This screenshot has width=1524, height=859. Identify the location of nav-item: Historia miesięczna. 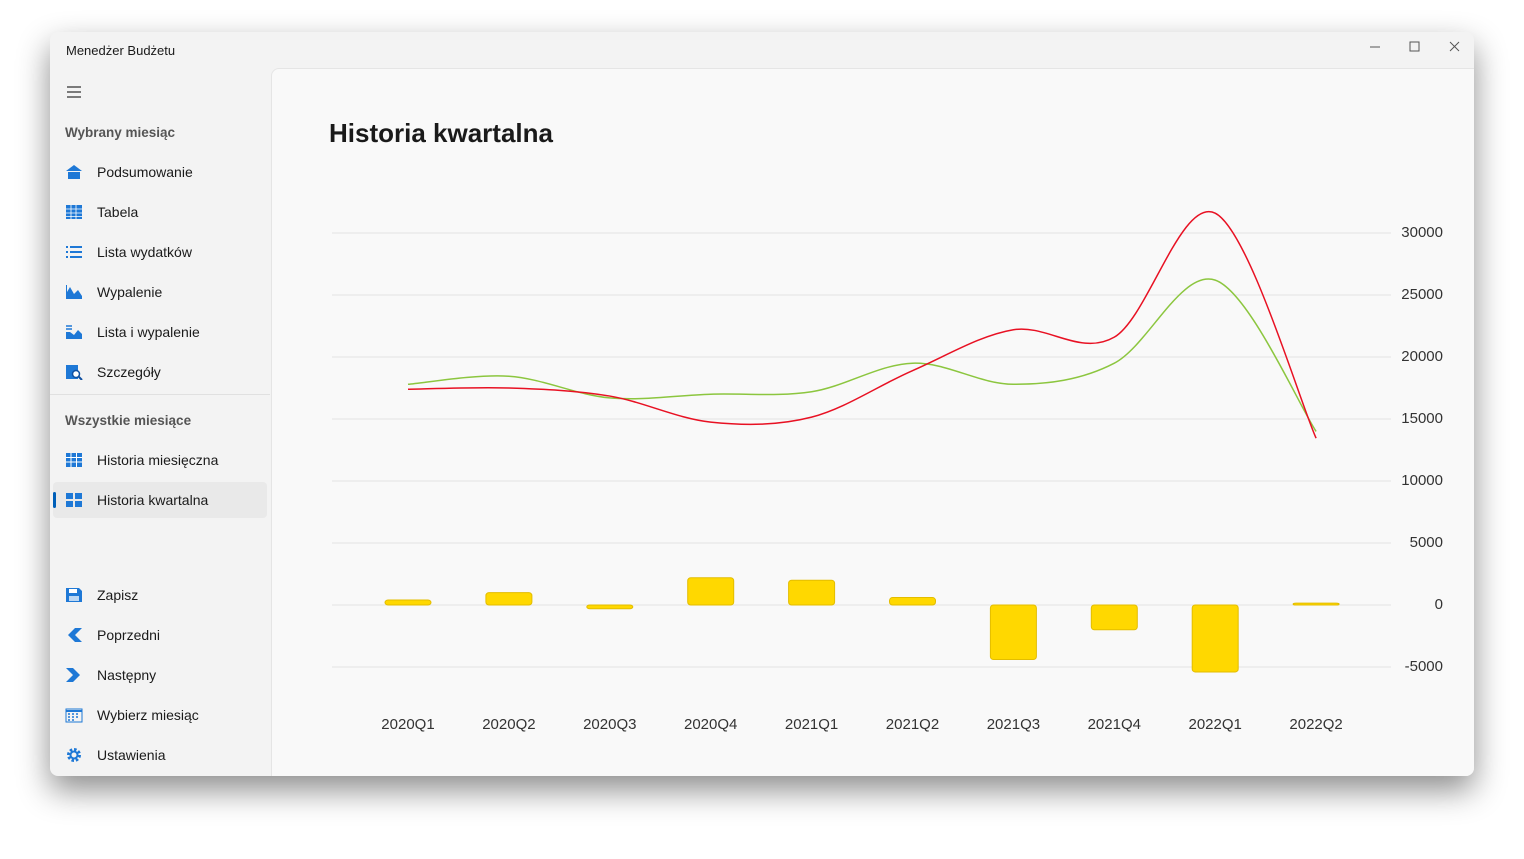
(160, 460).